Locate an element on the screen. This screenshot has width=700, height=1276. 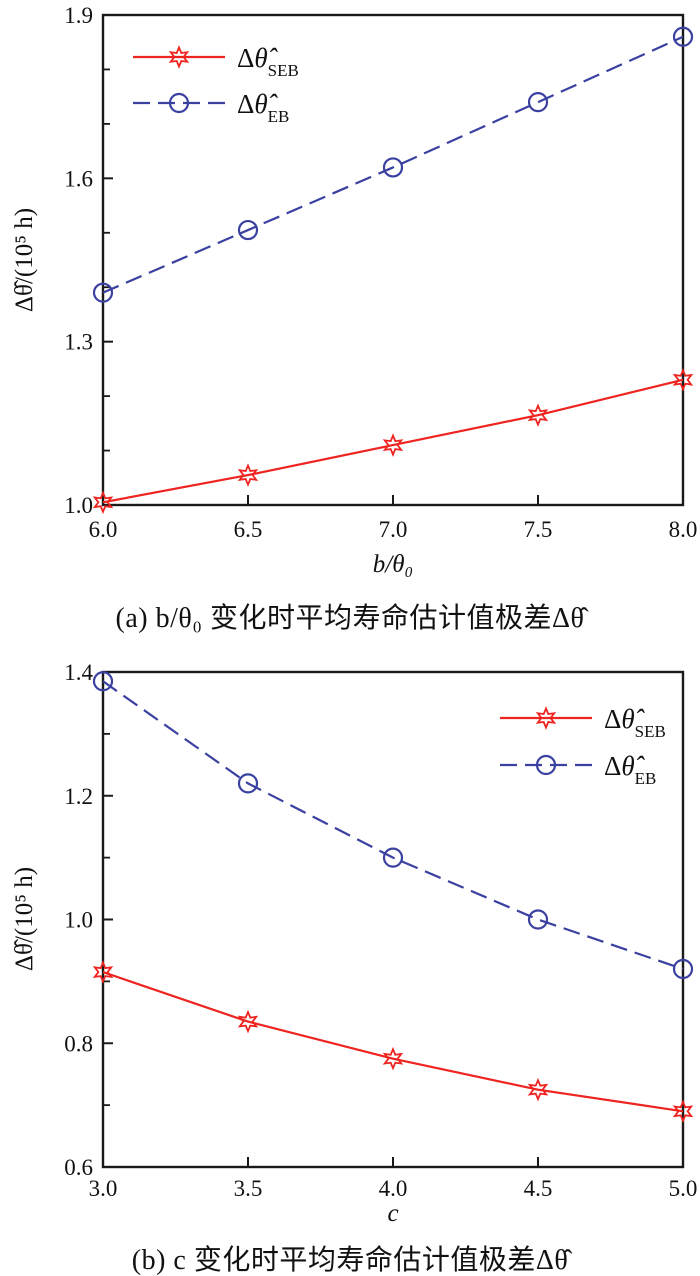
x-tick-label: 7.0 is located at coordinates (393, 529).